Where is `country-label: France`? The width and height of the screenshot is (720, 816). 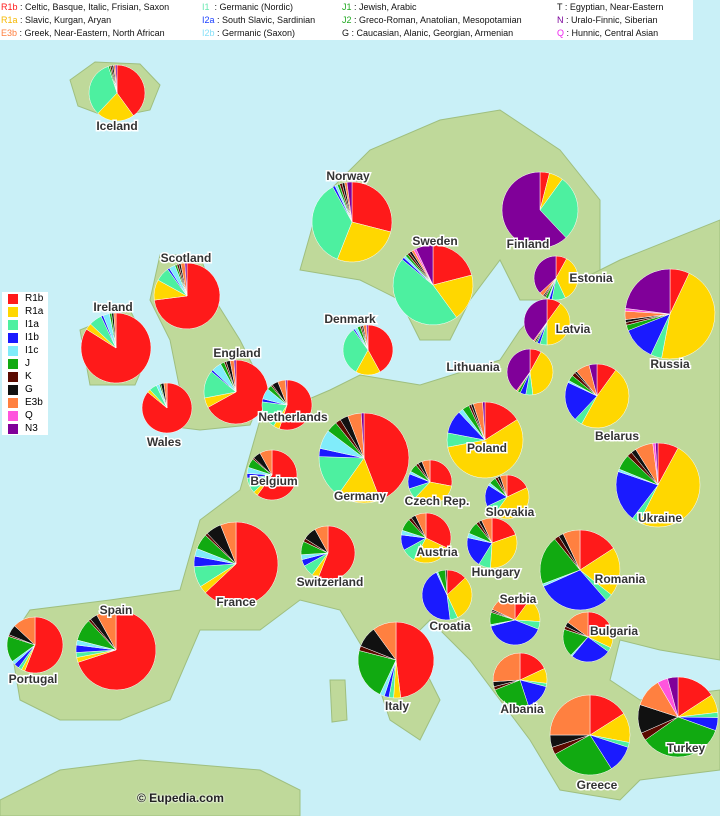 country-label: France is located at coordinates (236, 602).